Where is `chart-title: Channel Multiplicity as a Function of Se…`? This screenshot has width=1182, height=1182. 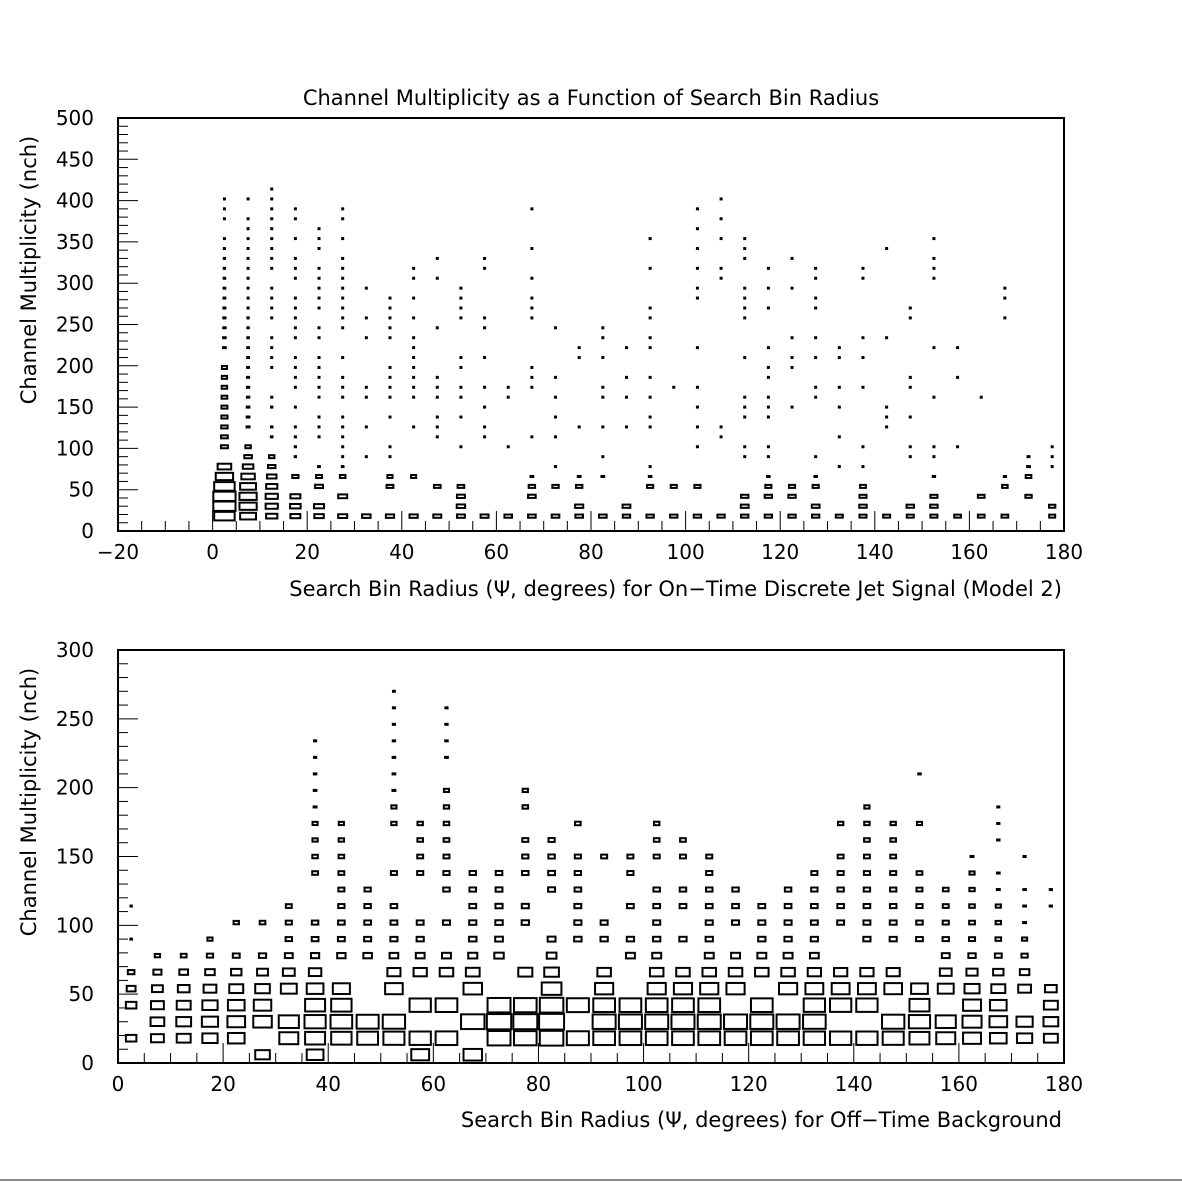
chart-title: Channel Multiplicity as a Function of Se… is located at coordinates (591, 98).